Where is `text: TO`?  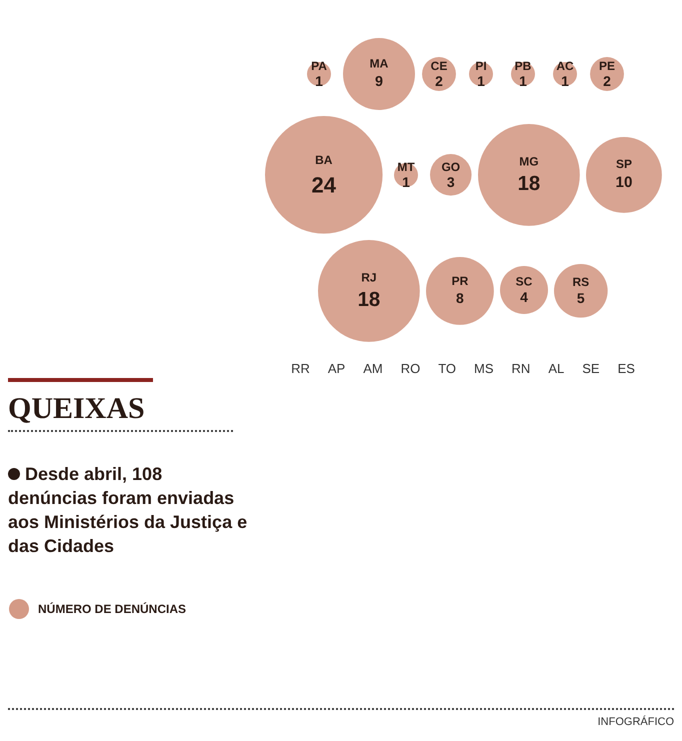
text: TO is located at coordinates (447, 368).